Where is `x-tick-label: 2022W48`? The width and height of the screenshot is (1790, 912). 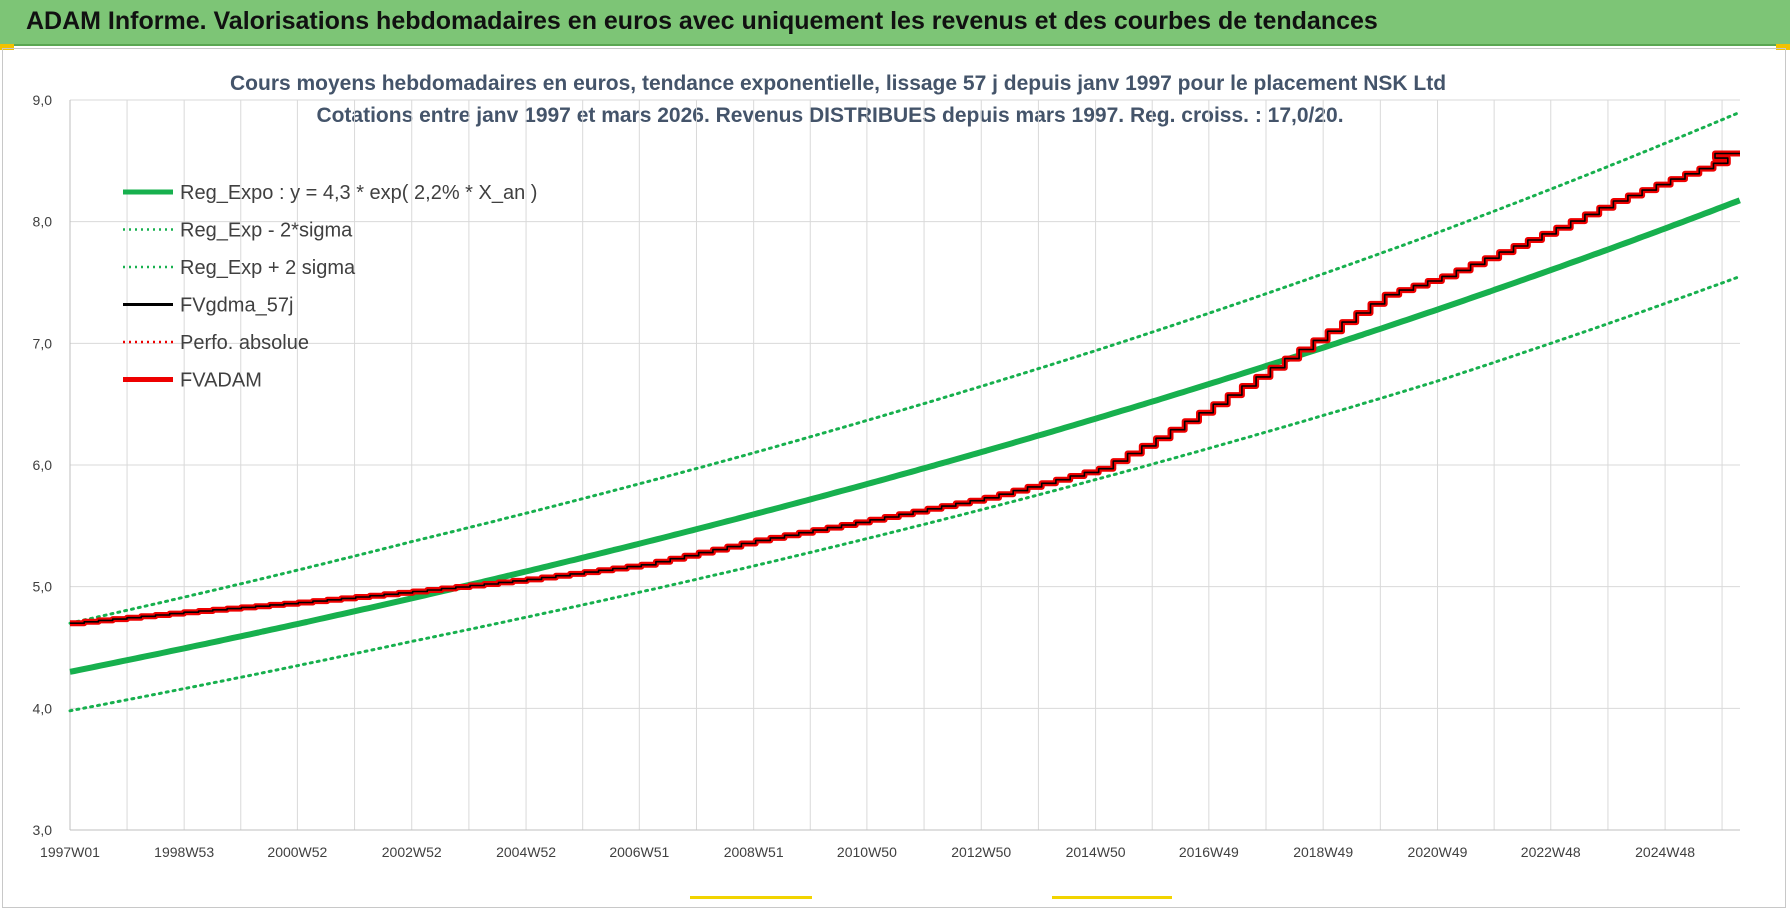 x-tick-label: 2022W48 is located at coordinates (1551, 852).